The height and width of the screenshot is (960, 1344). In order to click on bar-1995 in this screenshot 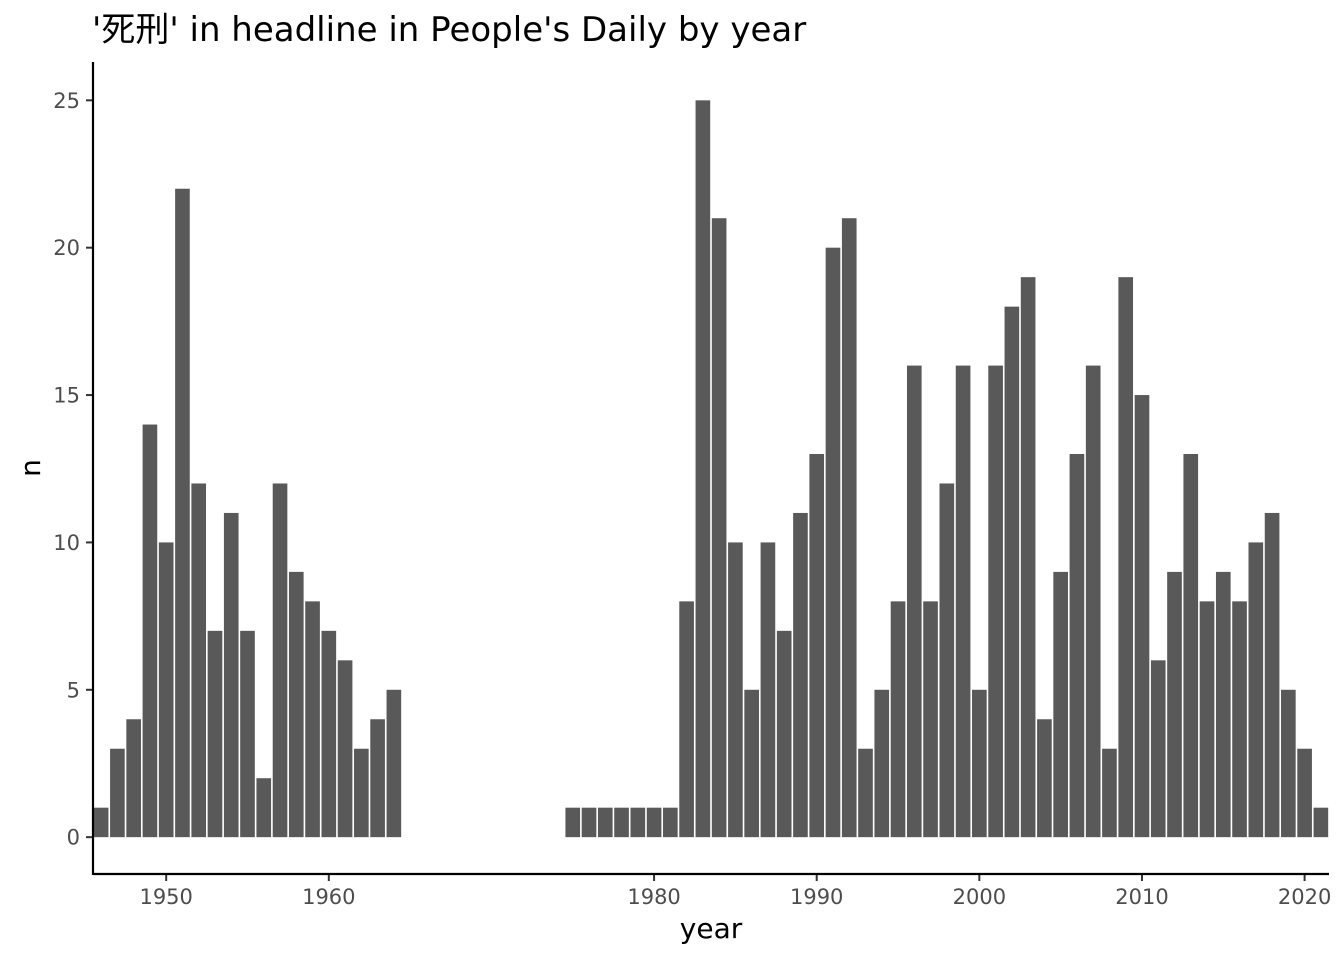, I will do `click(898, 719)`.